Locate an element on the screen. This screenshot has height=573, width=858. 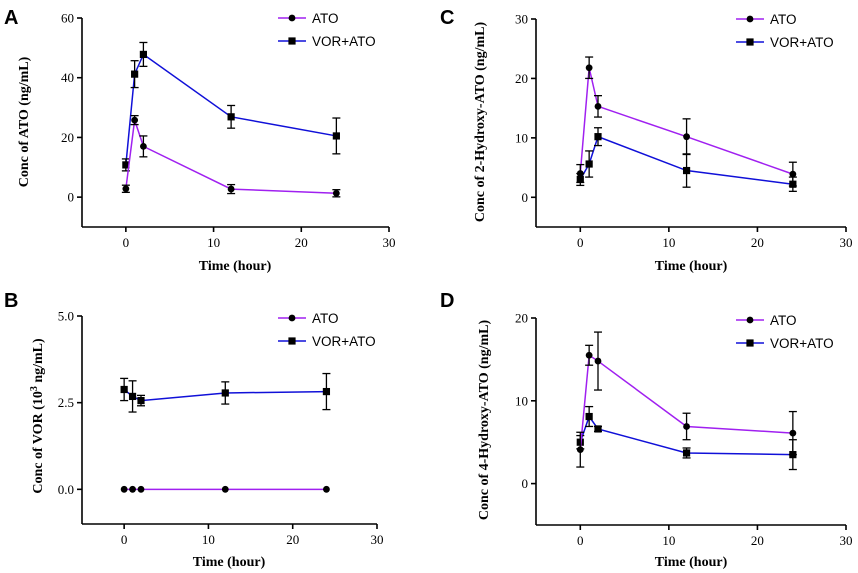
panel-letter: D is located at coordinates (447, 301).